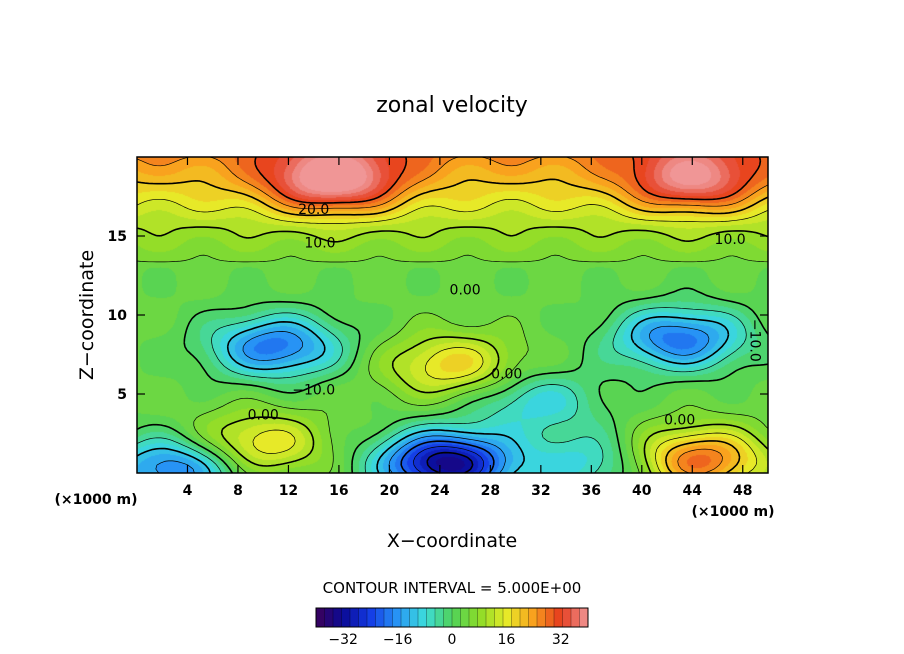  I want to click on colorbar-cells, so click(452, 617).